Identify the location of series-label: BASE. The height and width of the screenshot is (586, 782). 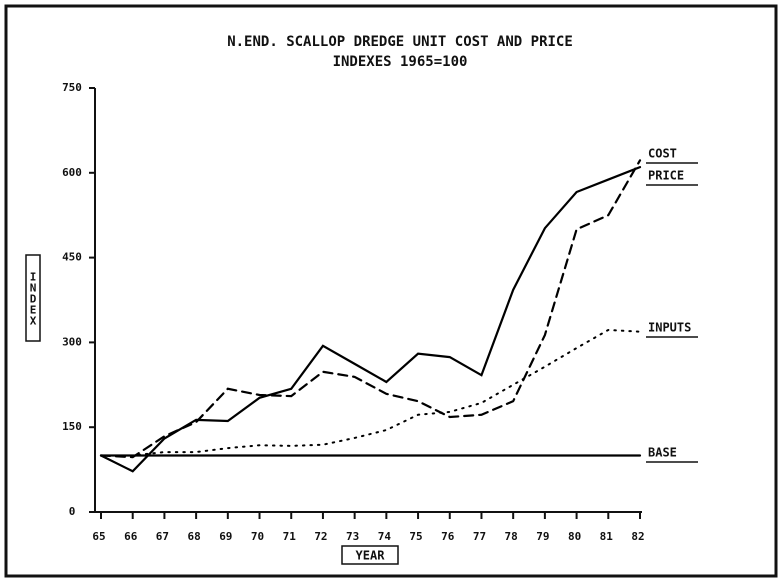
(662, 453).